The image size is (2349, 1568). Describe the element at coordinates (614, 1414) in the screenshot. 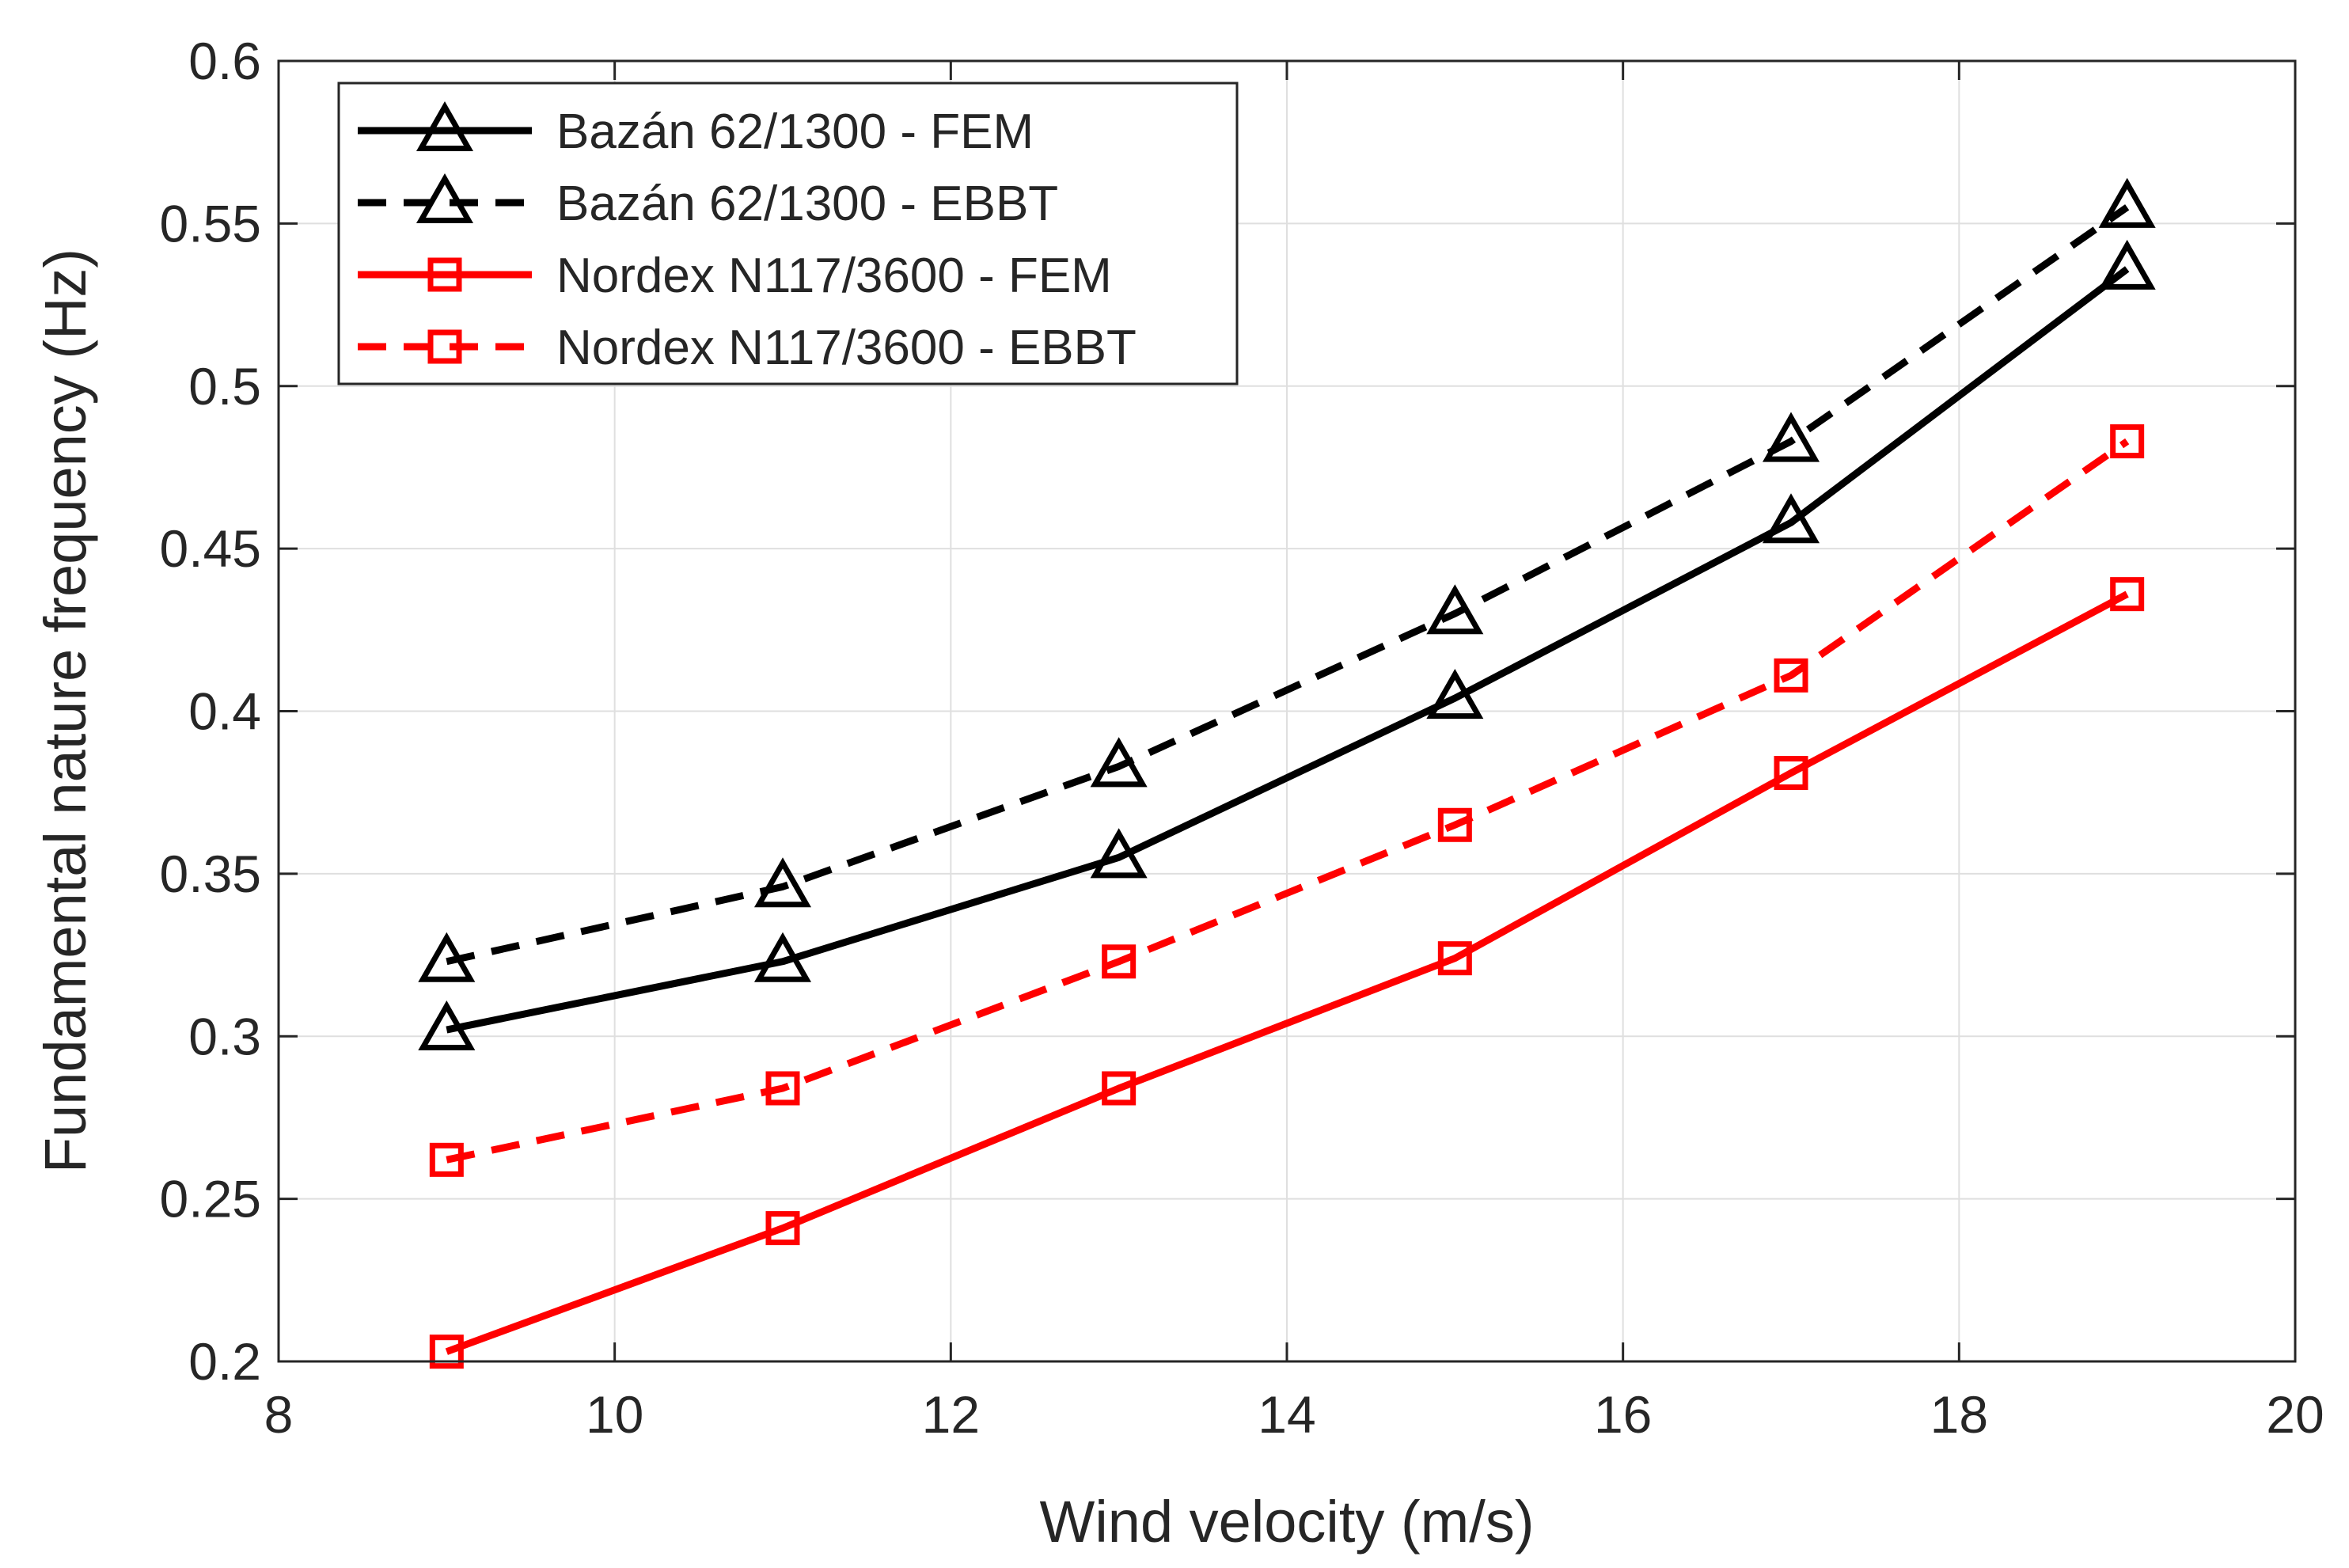

I see `x-tick-label: 10` at that location.